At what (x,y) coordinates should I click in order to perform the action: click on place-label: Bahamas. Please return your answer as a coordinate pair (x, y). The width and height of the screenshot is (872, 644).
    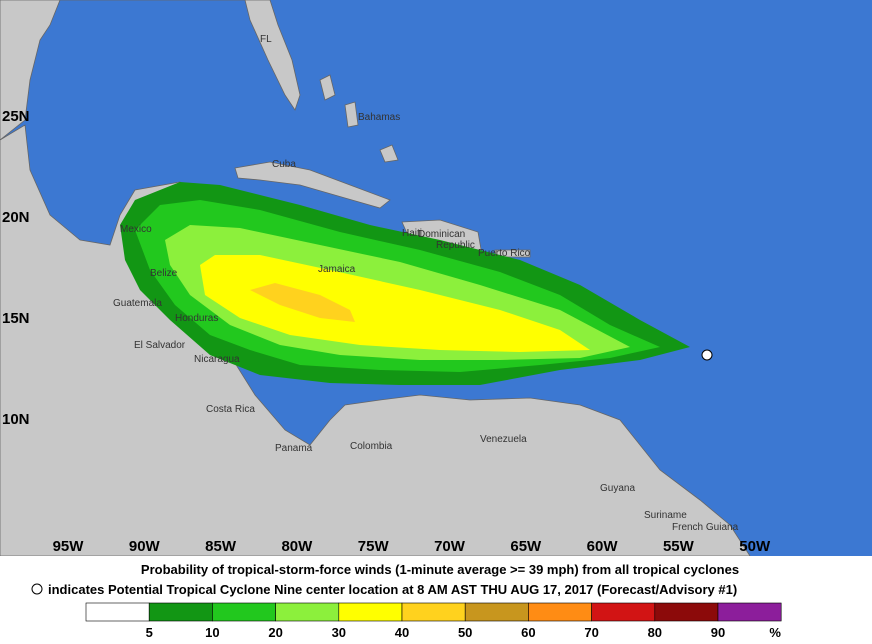
    Looking at the image, I should click on (379, 117).